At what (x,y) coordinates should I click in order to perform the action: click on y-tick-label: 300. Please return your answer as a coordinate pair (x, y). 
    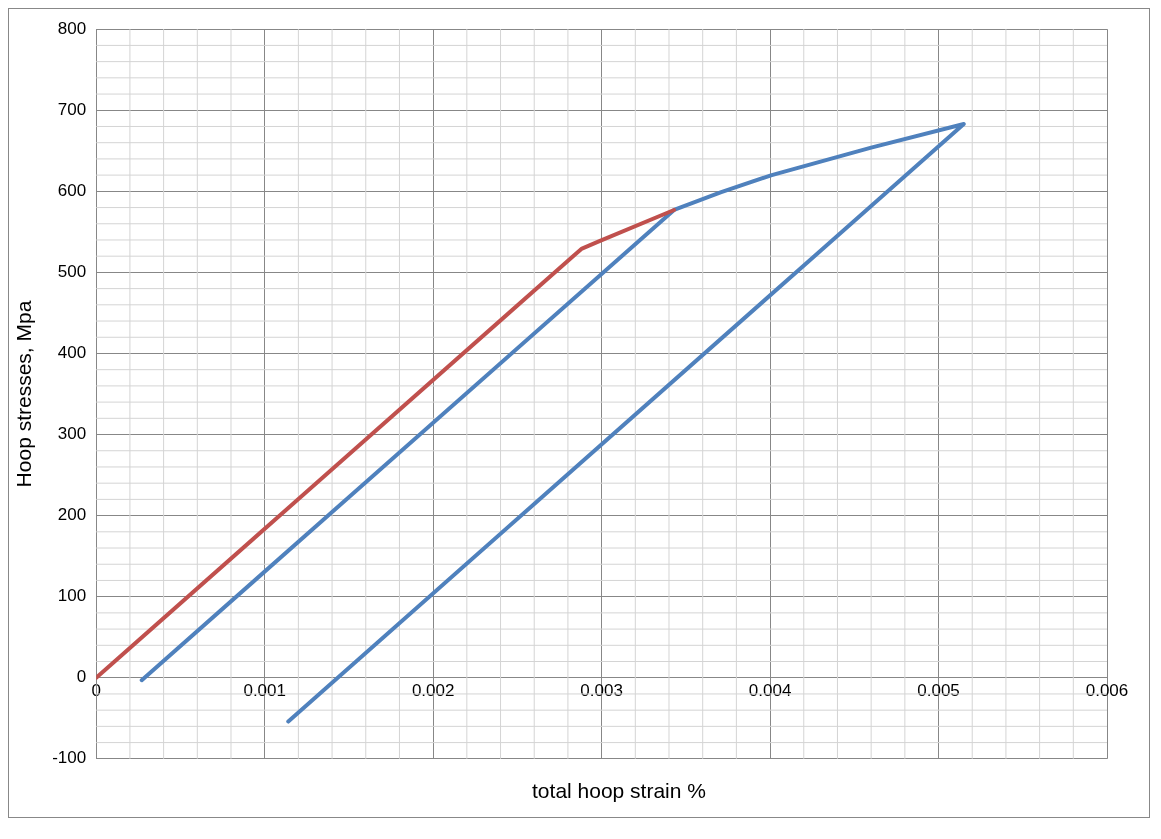
    Looking at the image, I should click on (72, 434).